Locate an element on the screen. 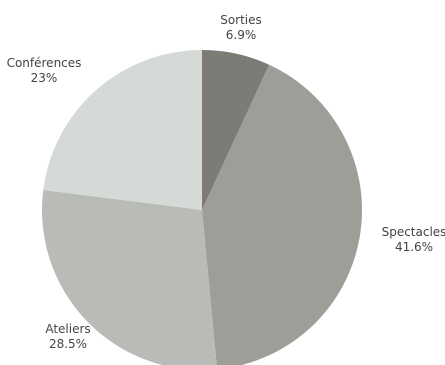 The height and width of the screenshot is (365, 445). slice-label-name: Conférences is located at coordinates (44, 63).